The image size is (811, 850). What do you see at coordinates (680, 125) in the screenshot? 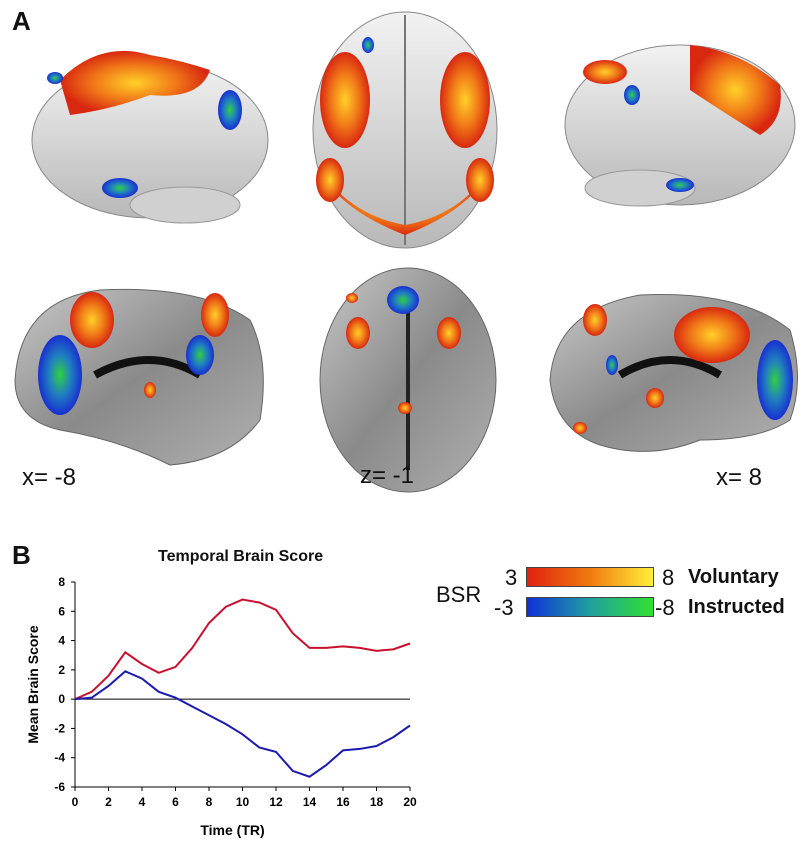
I see `brain-lateral-right` at bounding box center [680, 125].